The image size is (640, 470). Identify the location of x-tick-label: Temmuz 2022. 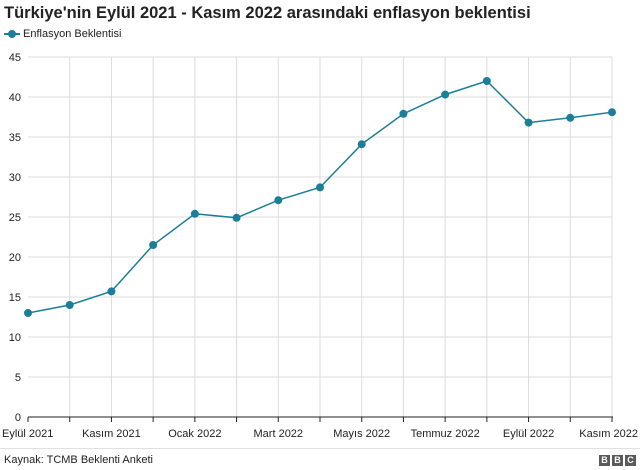
(445, 434).